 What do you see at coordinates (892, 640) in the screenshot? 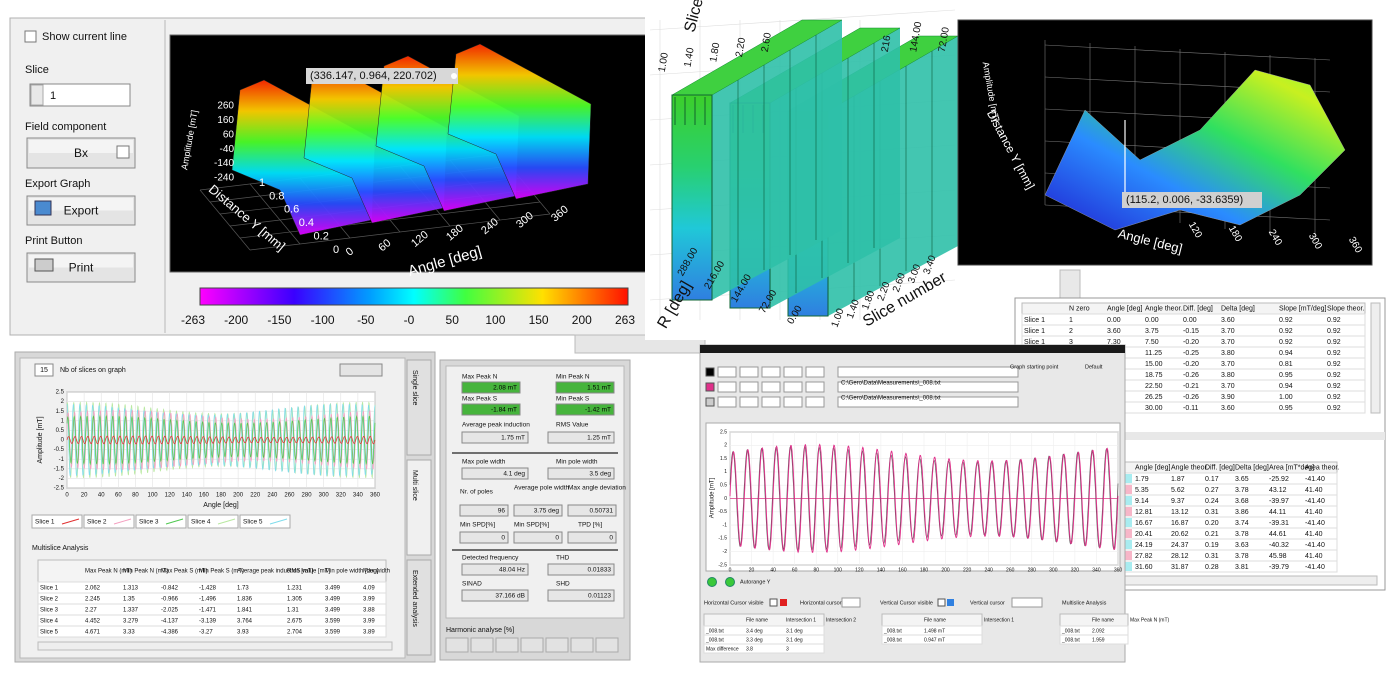
I see `row-label: _008.txt` at bounding box center [892, 640].